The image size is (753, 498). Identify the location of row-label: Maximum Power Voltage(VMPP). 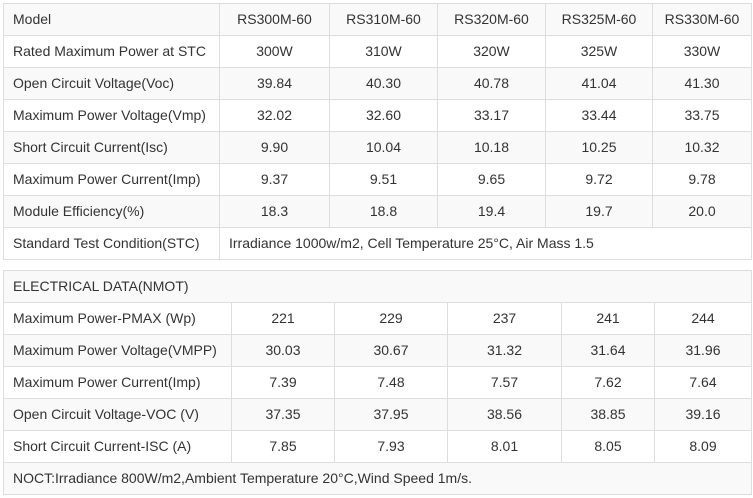
(117, 350).